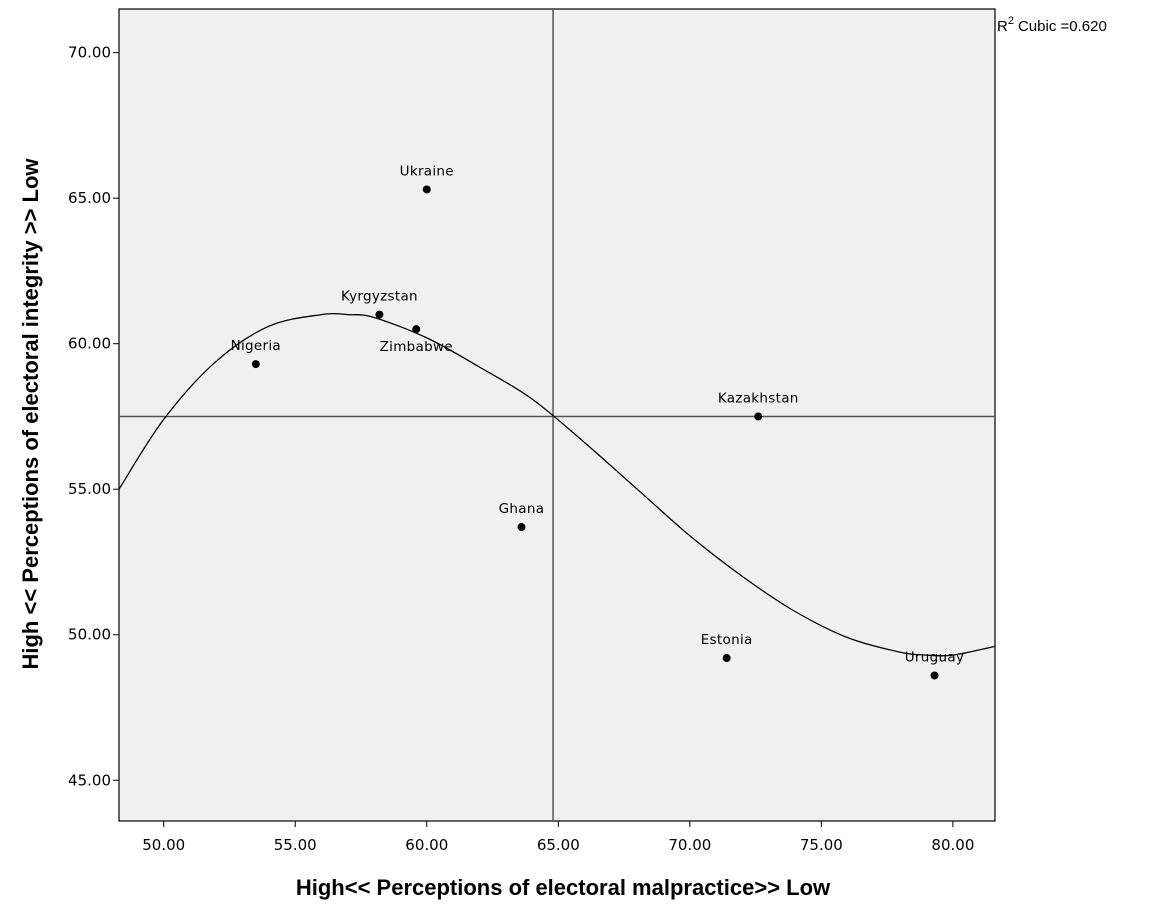 Image resolution: width=1151 pixels, height=909 pixels. I want to click on r2-label: R2 Cubic =0.620, so click(1052, 25).